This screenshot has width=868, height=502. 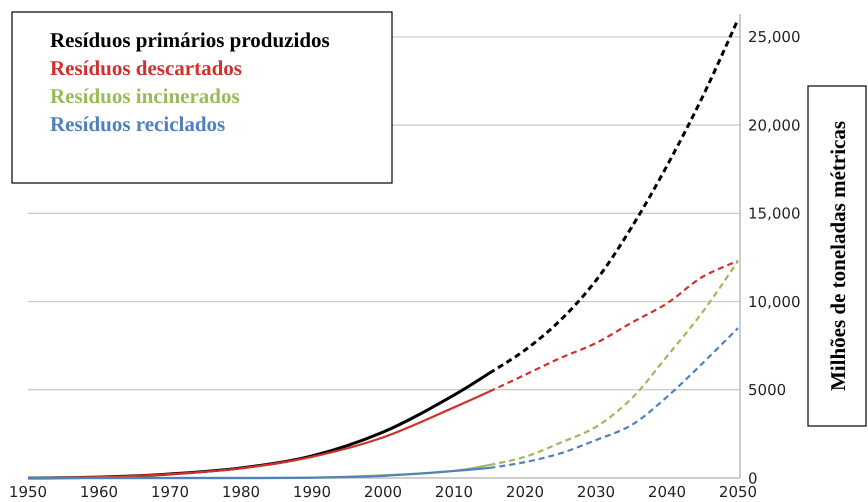 What do you see at coordinates (774, 213) in the screenshot?
I see `y-tick-label: 15,000` at bounding box center [774, 213].